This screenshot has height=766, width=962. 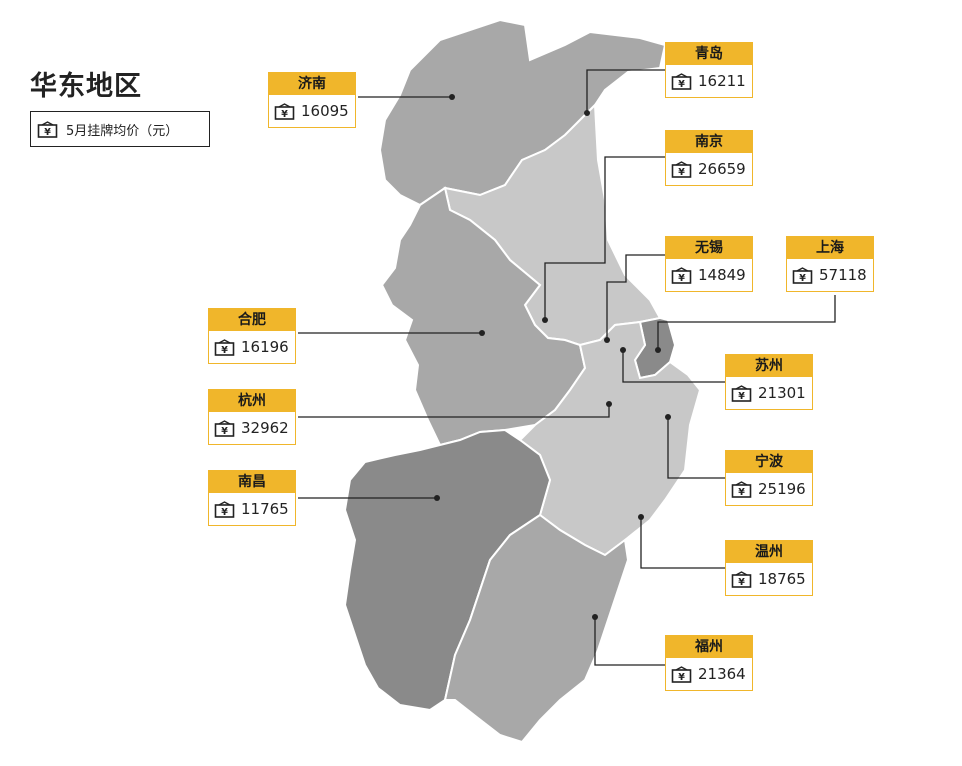 What do you see at coordinates (769, 552) in the screenshot?
I see `city-name: 温州` at bounding box center [769, 552].